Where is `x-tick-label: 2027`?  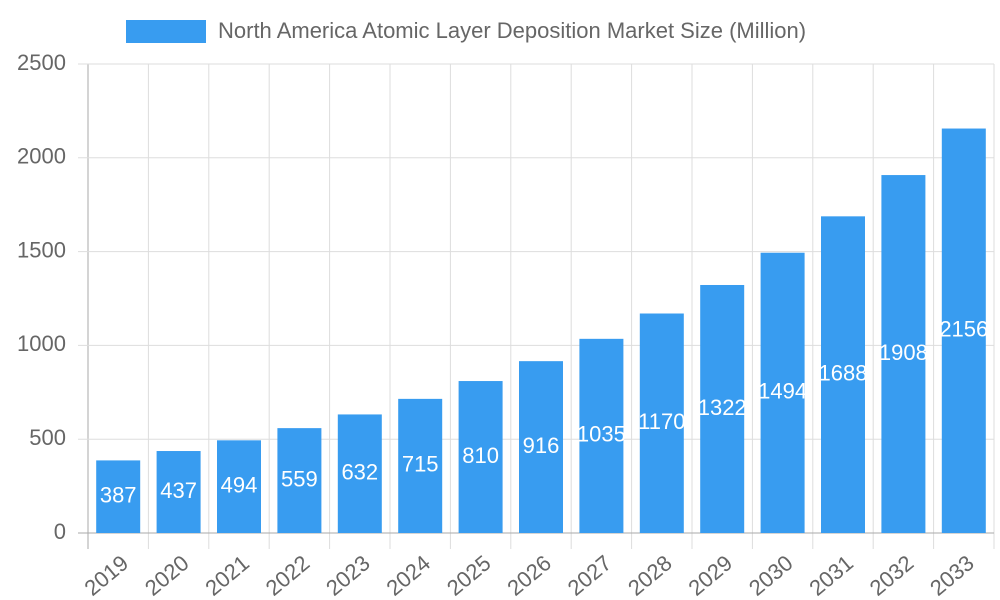
x-tick-label: 2027 is located at coordinates (590, 575).